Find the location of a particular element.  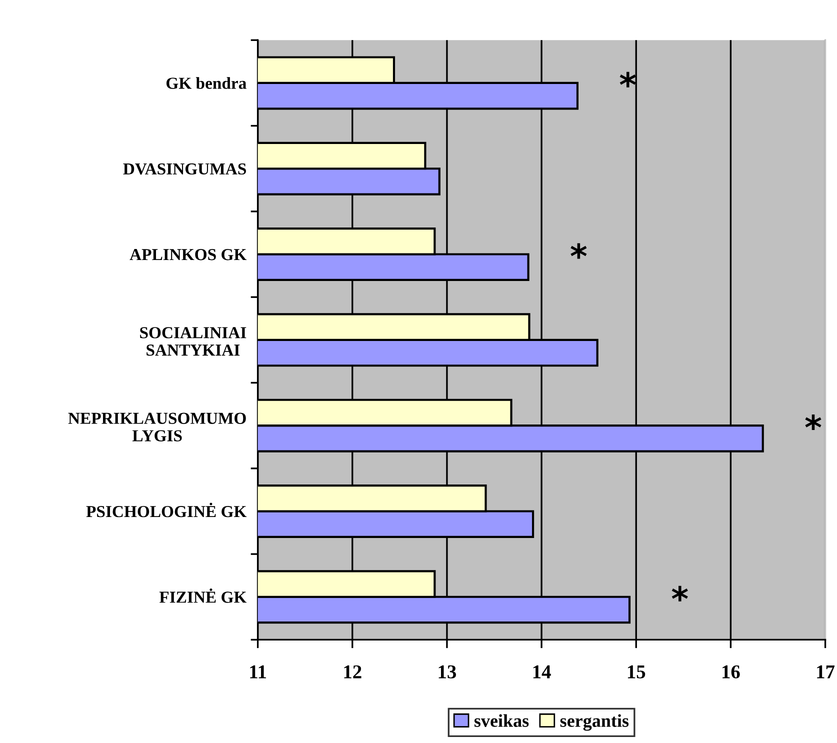

x-tick-label: 11 is located at coordinates (258, 671).